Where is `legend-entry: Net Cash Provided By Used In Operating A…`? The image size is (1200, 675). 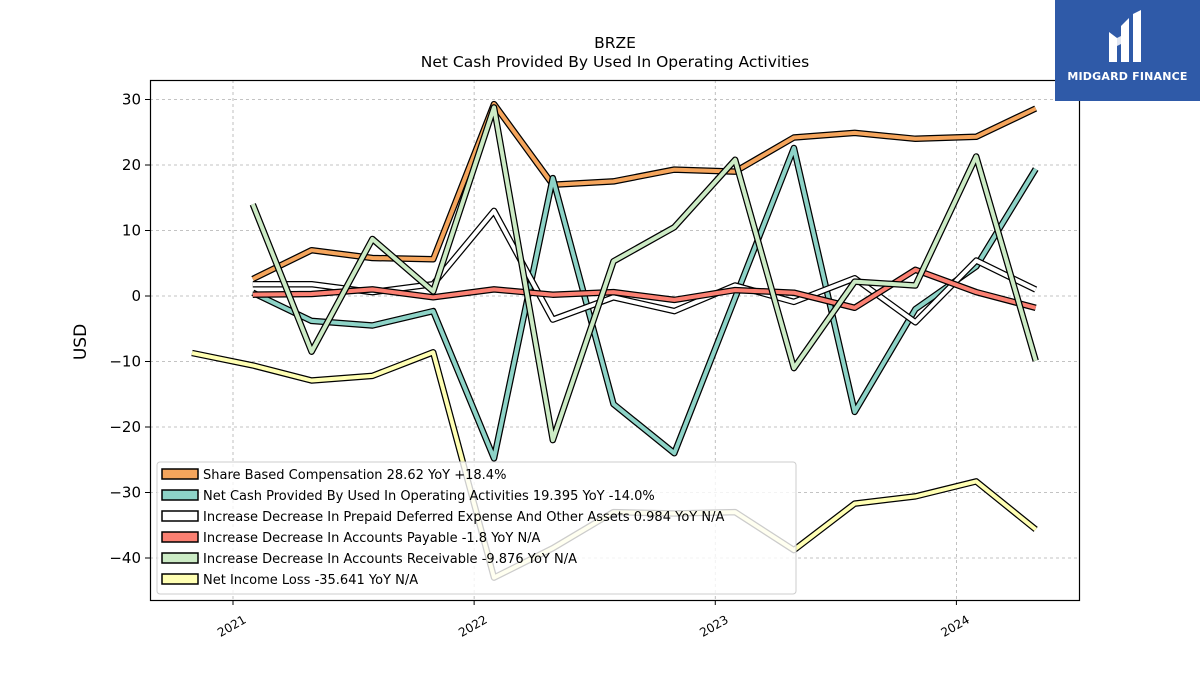 legend-entry: Net Cash Provided By Used In Operating A… is located at coordinates (429, 496).